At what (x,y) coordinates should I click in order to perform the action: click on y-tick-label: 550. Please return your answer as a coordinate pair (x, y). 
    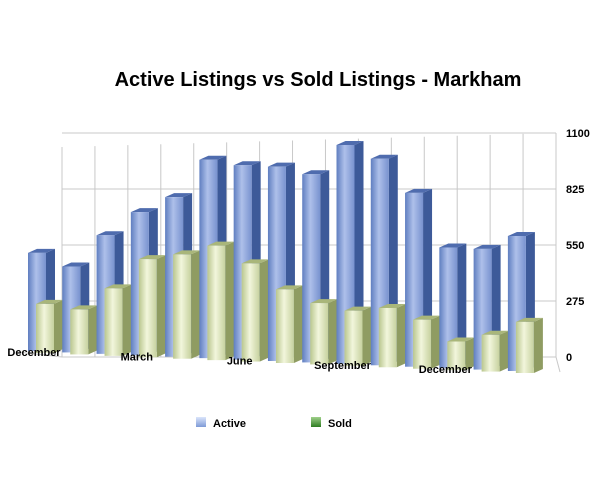
    Looking at the image, I should click on (575, 246).